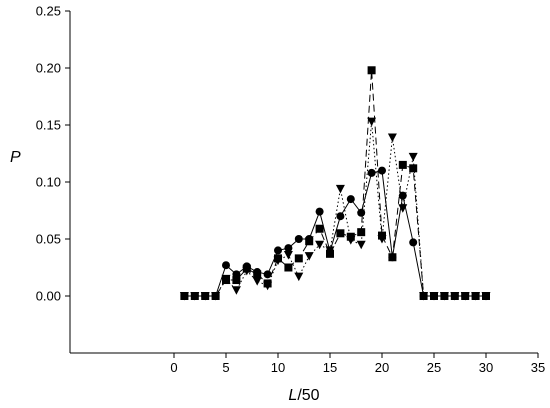 Image resolution: width=550 pixels, height=408 pixels. Describe the element at coordinates (538, 367) in the screenshot. I see `x-tick-label: 35` at that location.